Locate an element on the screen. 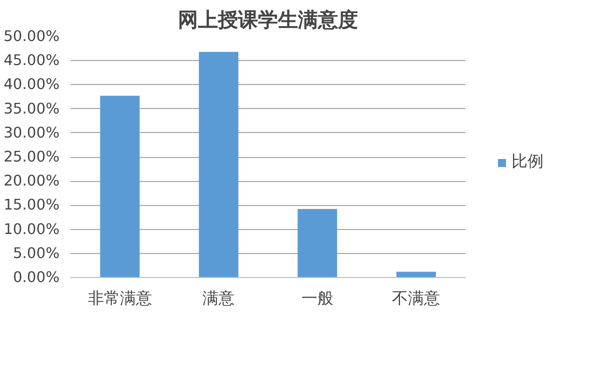 This screenshot has height=373, width=599. y-tick-label: 5.00% is located at coordinates (36, 253).